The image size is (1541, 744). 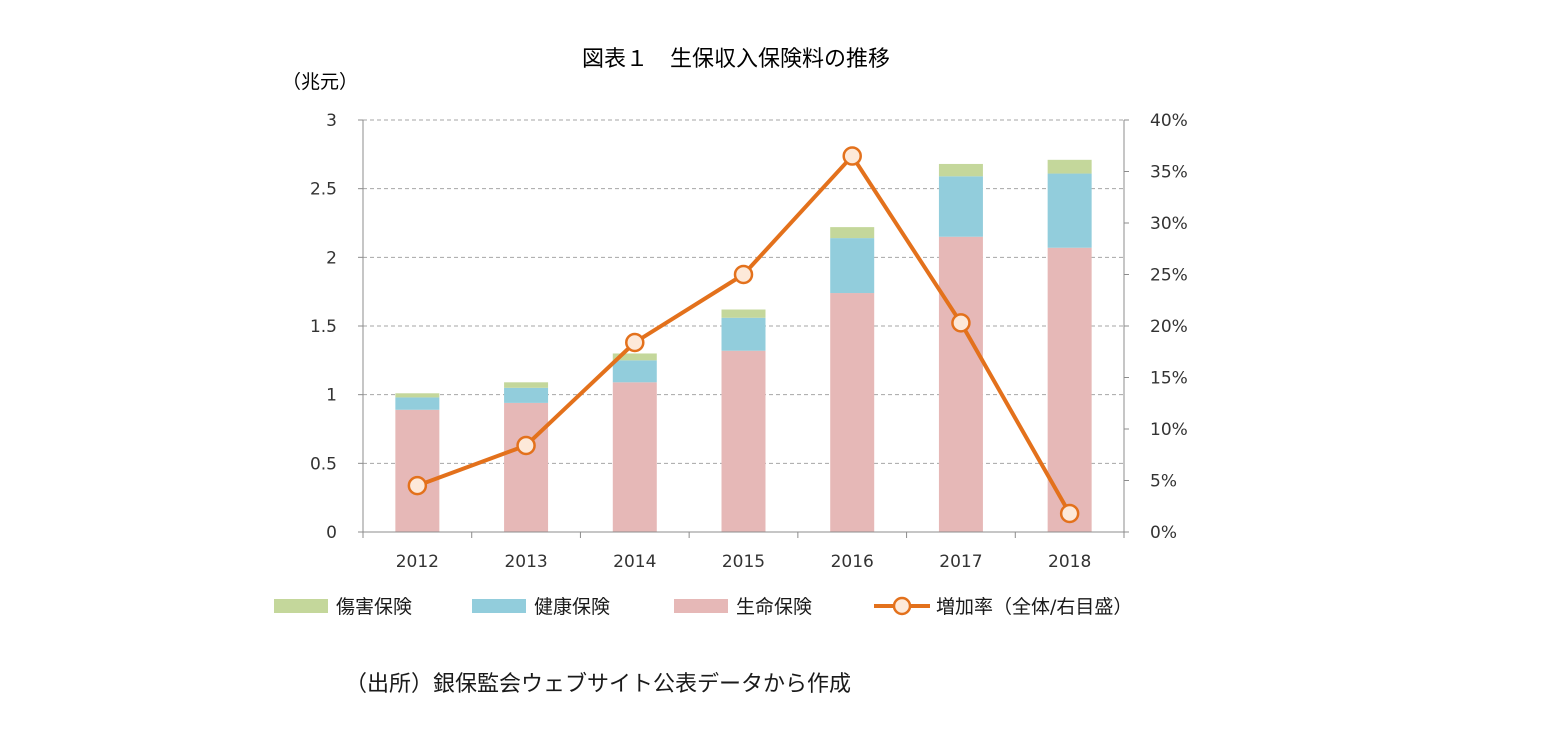 What do you see at coordinates (774, 607) in the screenshot?
I see `legend-label: 生命保険` at bounding box center [774, 607].